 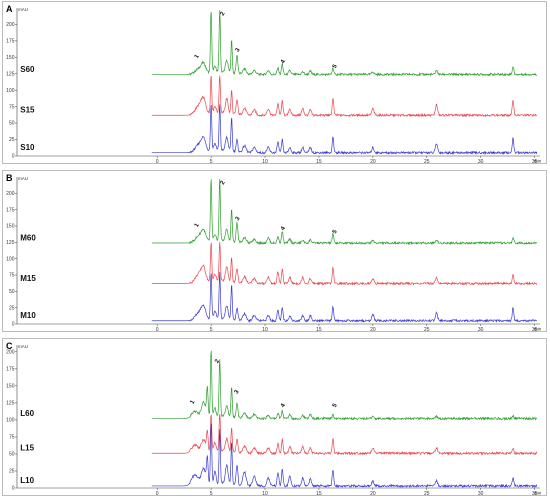 I want to click on series-trace-s60, so click(x=344, y=43).